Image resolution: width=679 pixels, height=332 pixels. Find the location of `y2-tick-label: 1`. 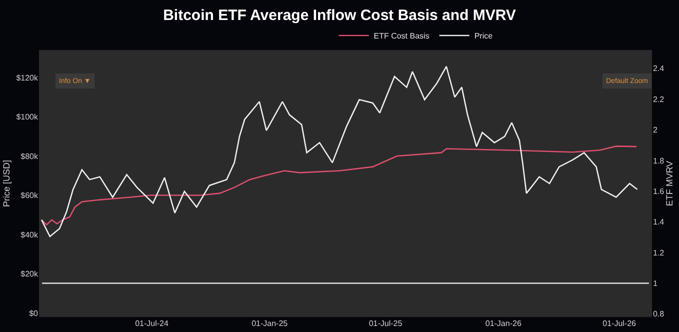

y2-tick-label: 1 is located at coordinates (655, 283).